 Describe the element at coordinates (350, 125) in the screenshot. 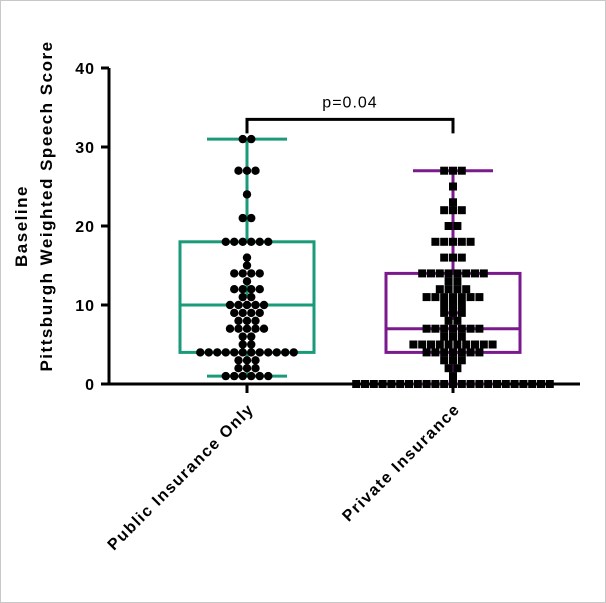

I see `bracket-line` at that location.